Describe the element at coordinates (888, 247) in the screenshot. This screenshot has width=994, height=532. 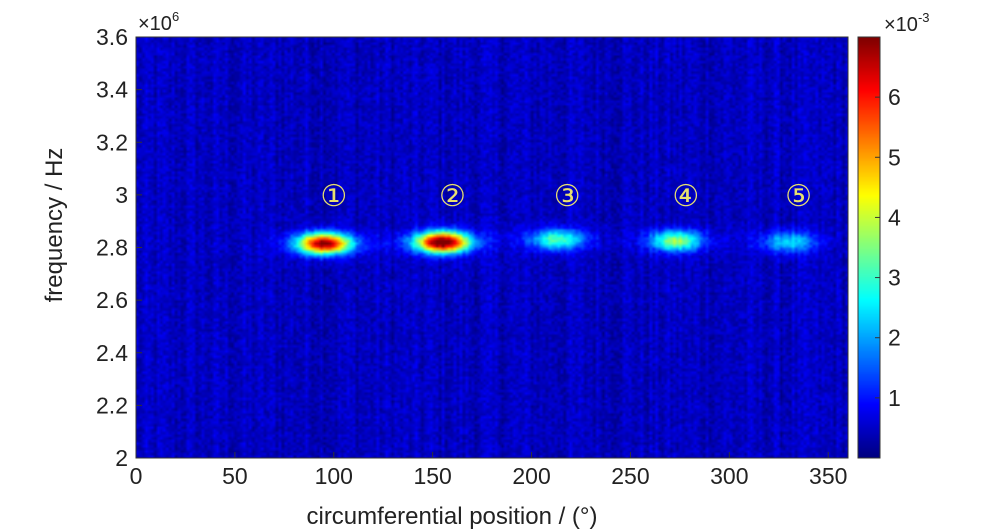
I see `colorbar-ticks: 1 2 3 4 5 6` at that location.